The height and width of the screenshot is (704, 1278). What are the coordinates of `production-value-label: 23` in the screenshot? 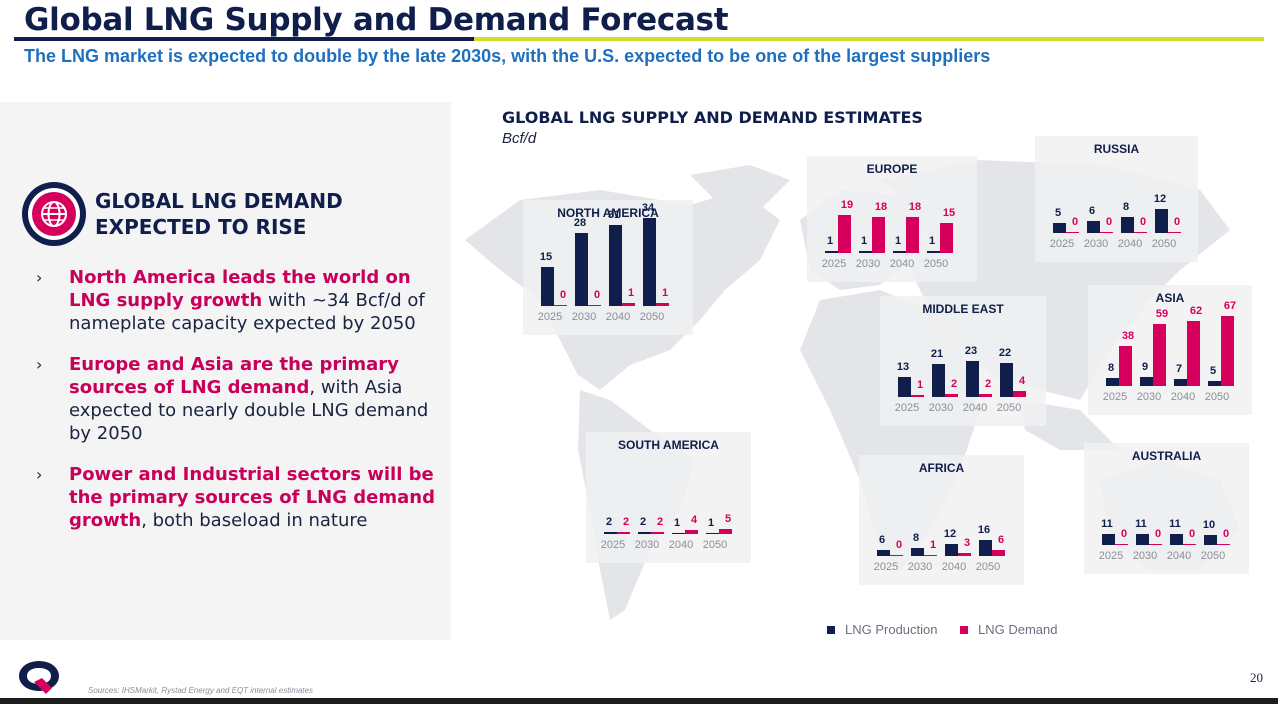 It's located at (971, 351).